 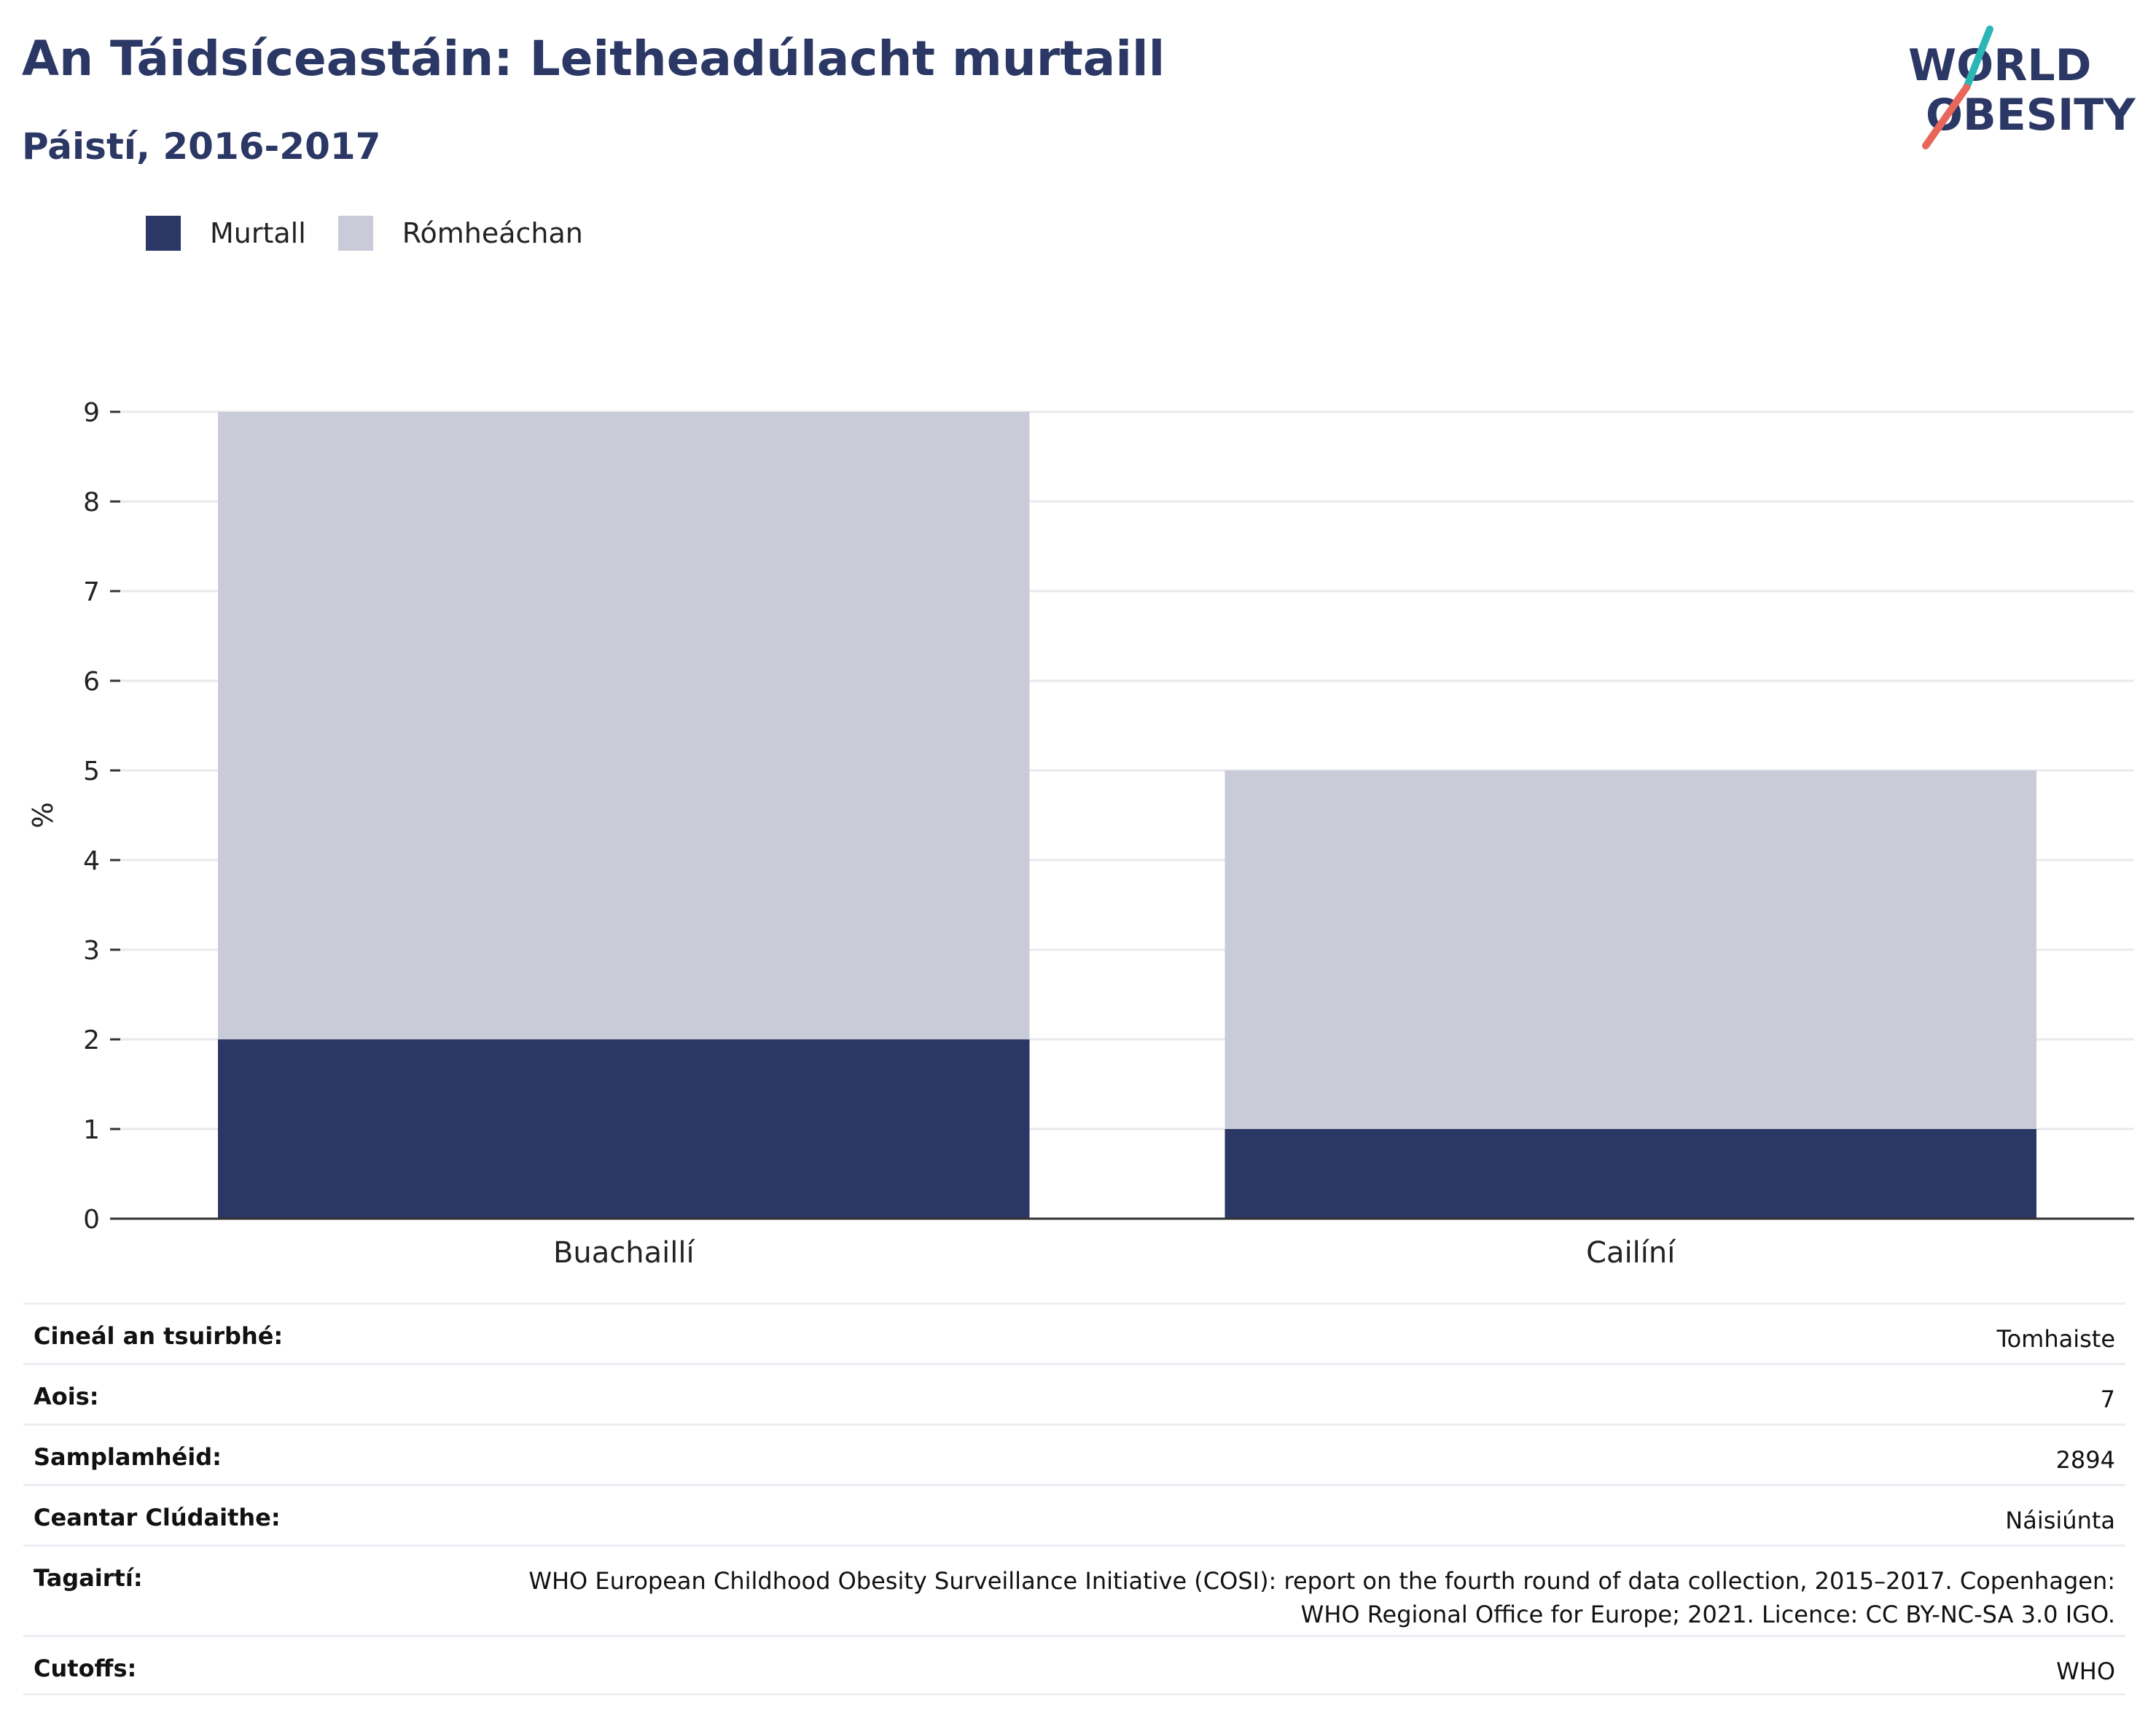 I want to click on y-tick-label: 5, so click(x=92, y=771).